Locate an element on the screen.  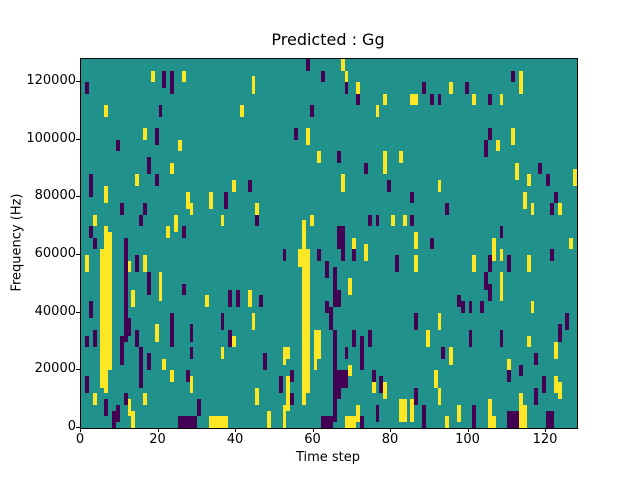
y-tick-label: 100000 is located at coordinates (51, 138).